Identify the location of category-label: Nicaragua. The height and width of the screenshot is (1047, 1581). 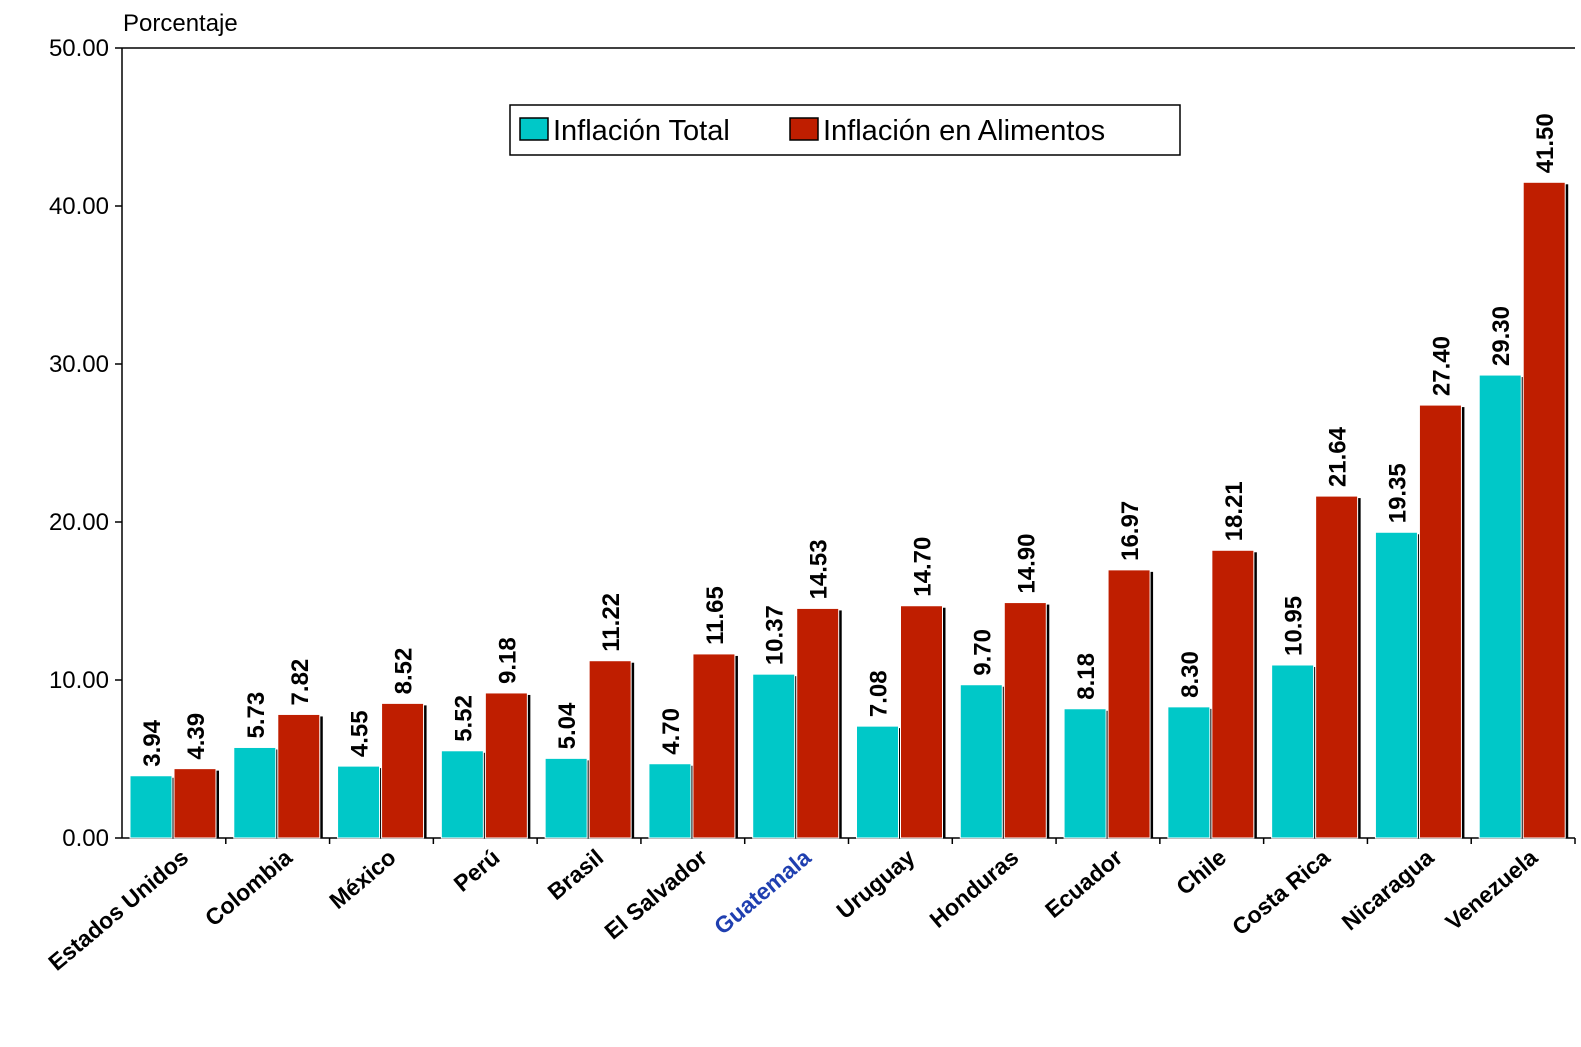
(1388, 890).